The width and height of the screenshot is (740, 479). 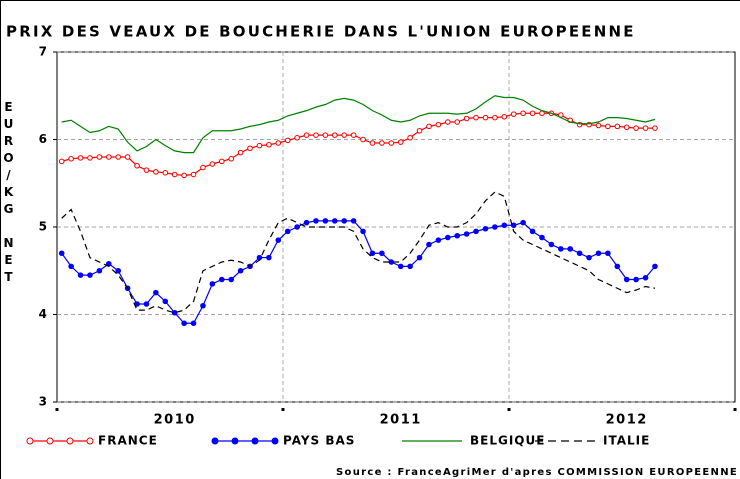 I want to click on y-tick-label: 4, so click(x=43, y=314).